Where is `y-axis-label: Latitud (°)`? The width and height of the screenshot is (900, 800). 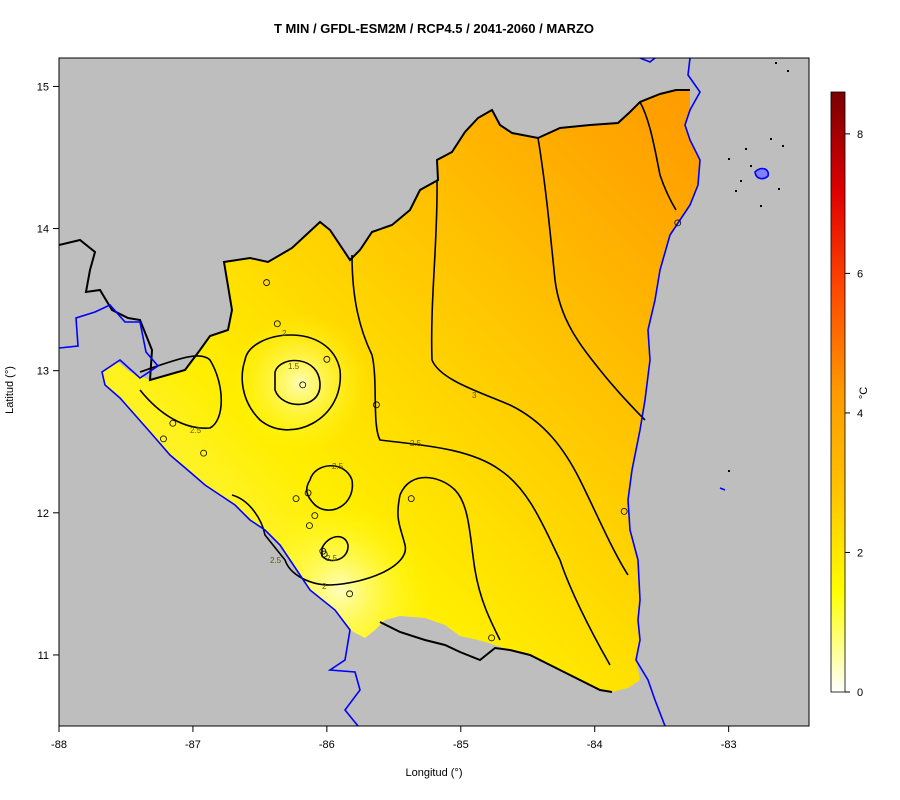 y-axis-label: Latitud (°) is located at coordinates (10, 390).